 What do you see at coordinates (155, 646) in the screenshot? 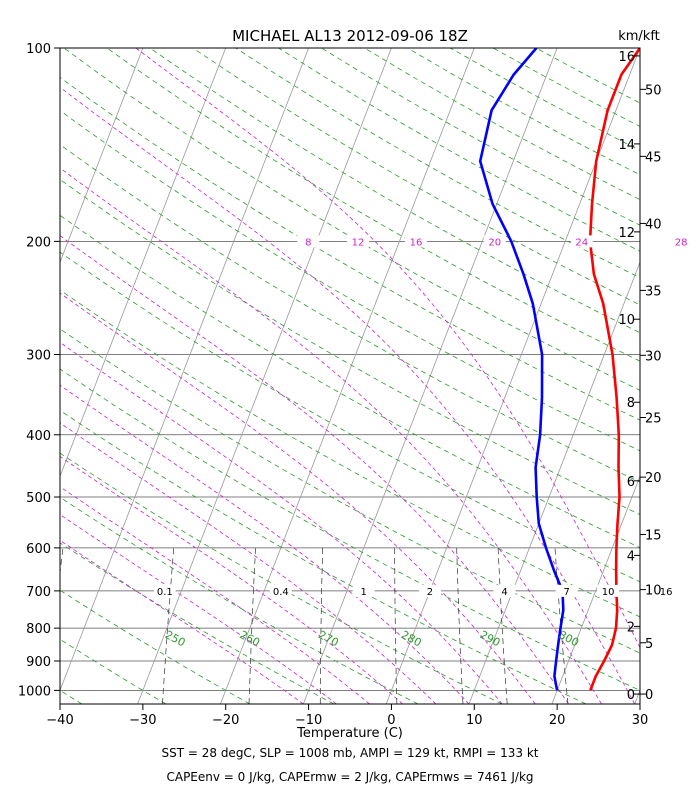
I see `dry-adiabat-line` at bounding box center [155, 646].